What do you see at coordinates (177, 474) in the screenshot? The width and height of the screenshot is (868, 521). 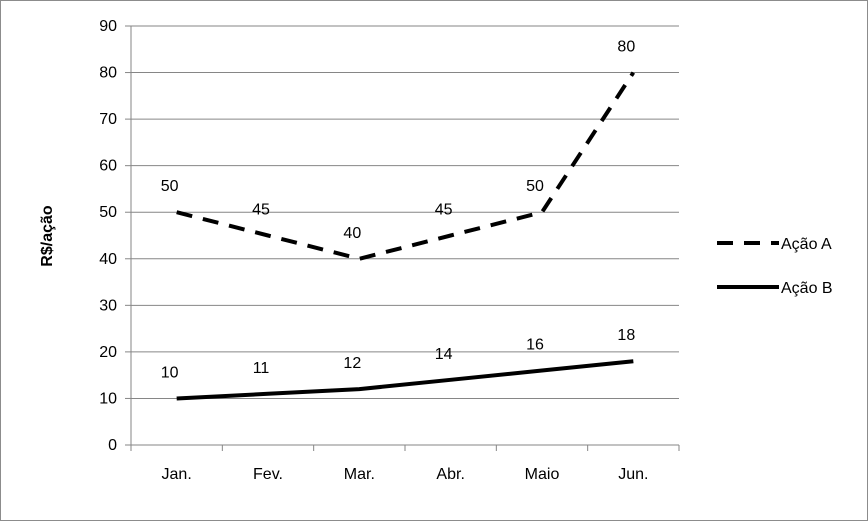 I see `x-tick-label: Jan.` at bounding box center [177, 474].